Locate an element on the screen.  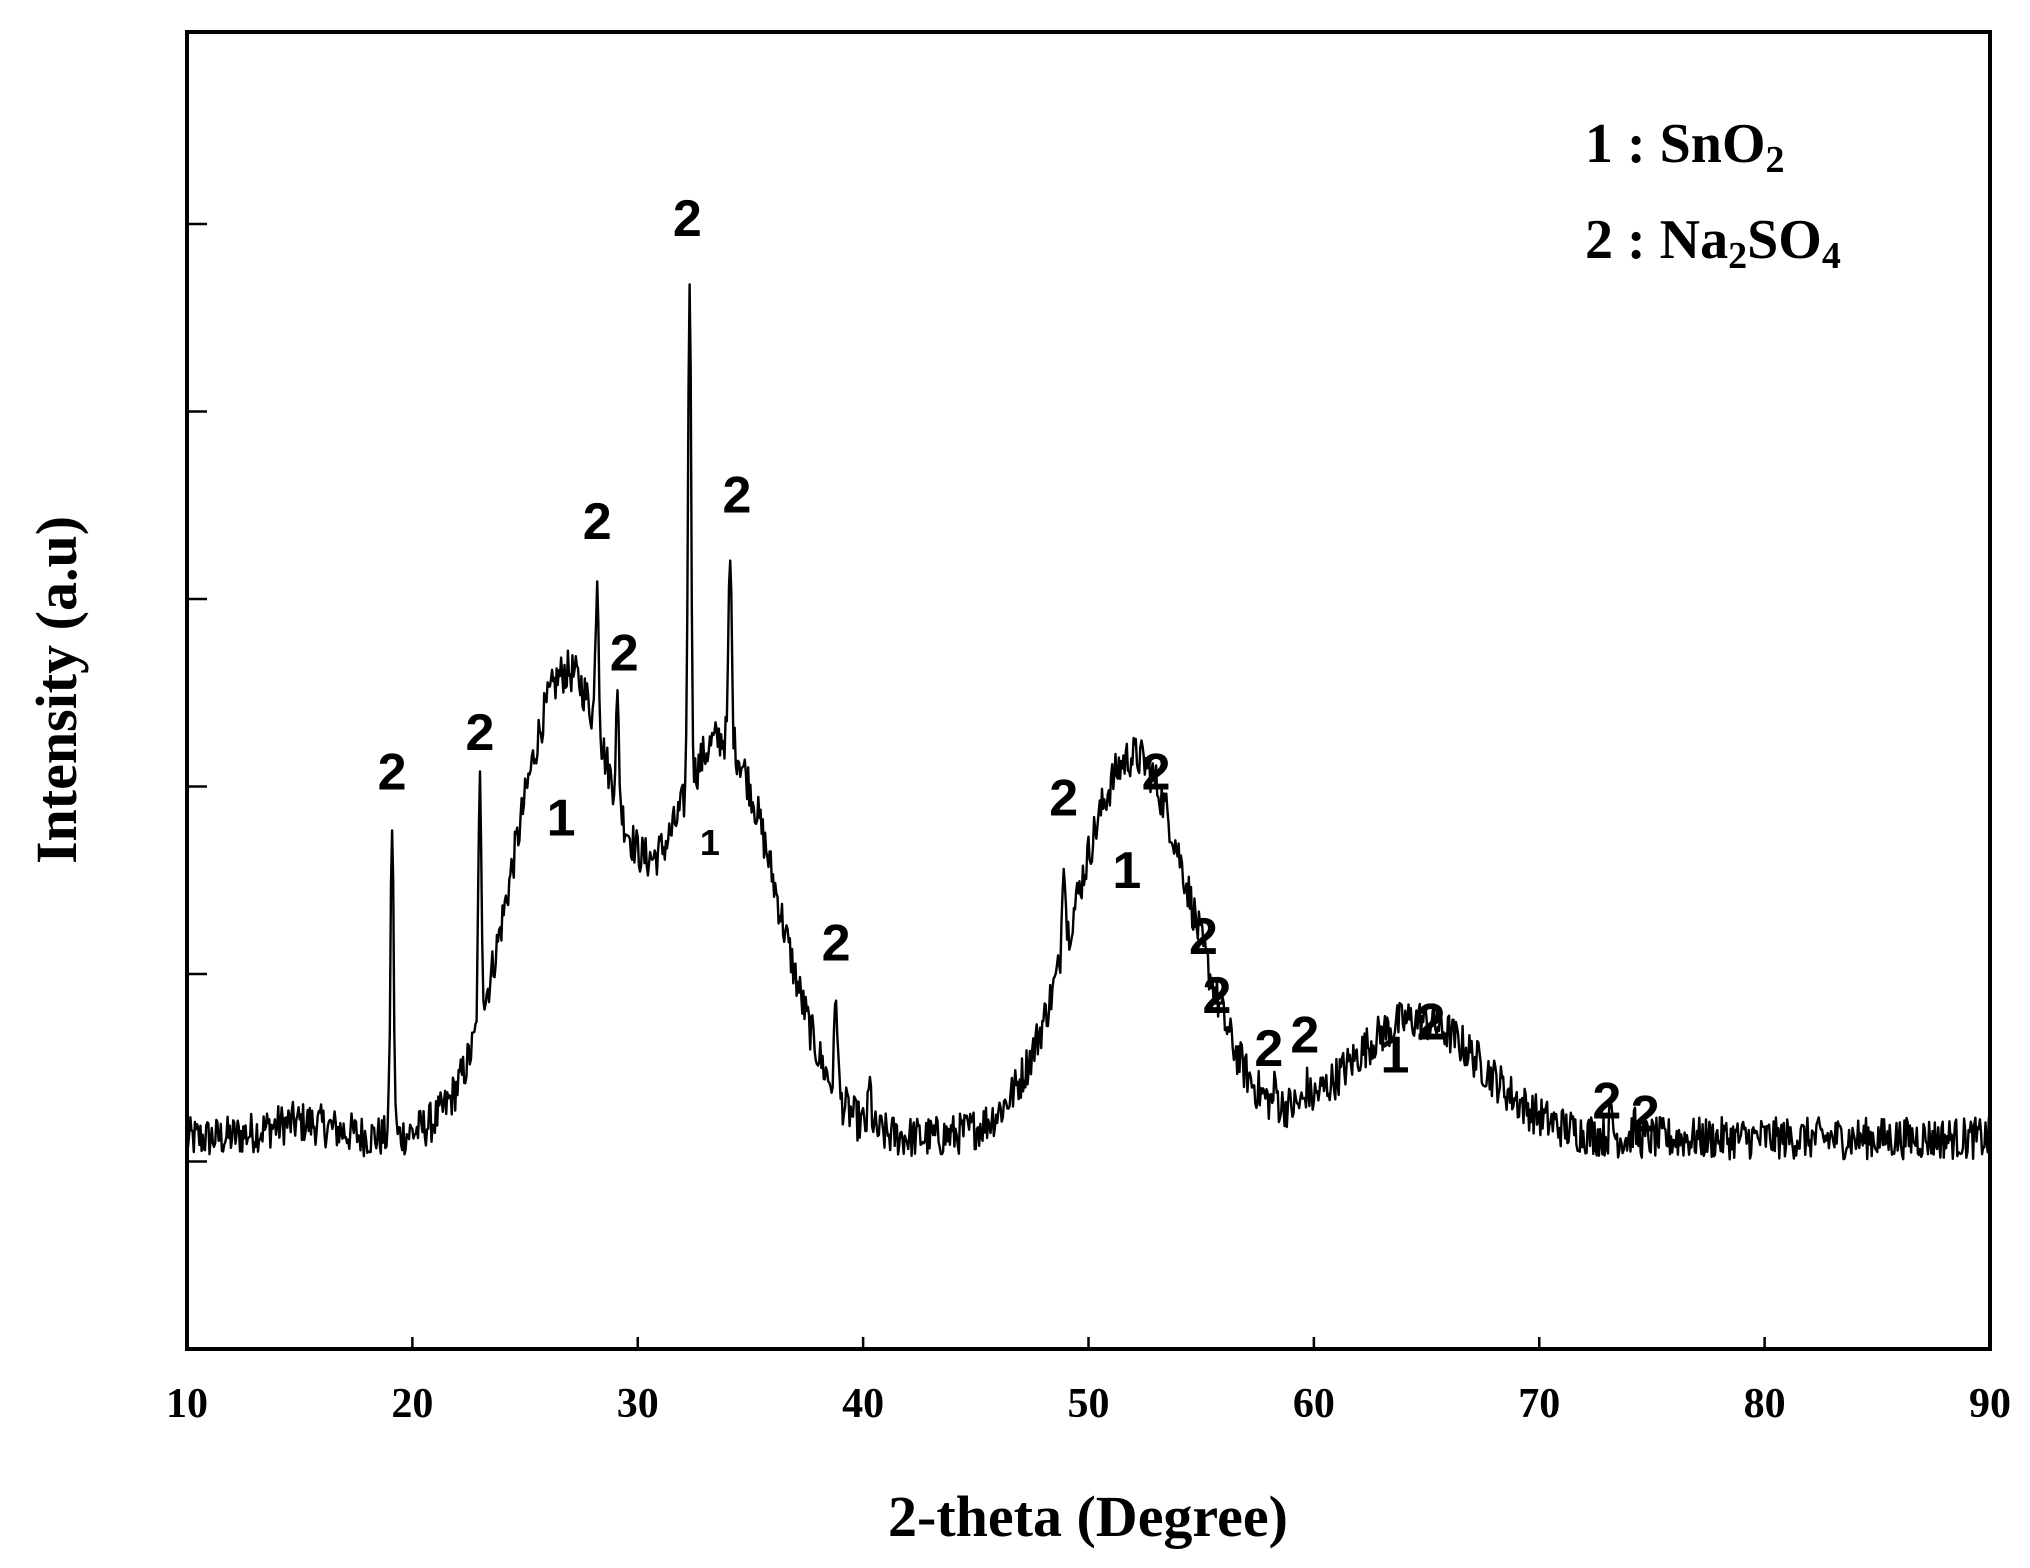
x-tick-label: 20 is located at coordinates (412, 1404).